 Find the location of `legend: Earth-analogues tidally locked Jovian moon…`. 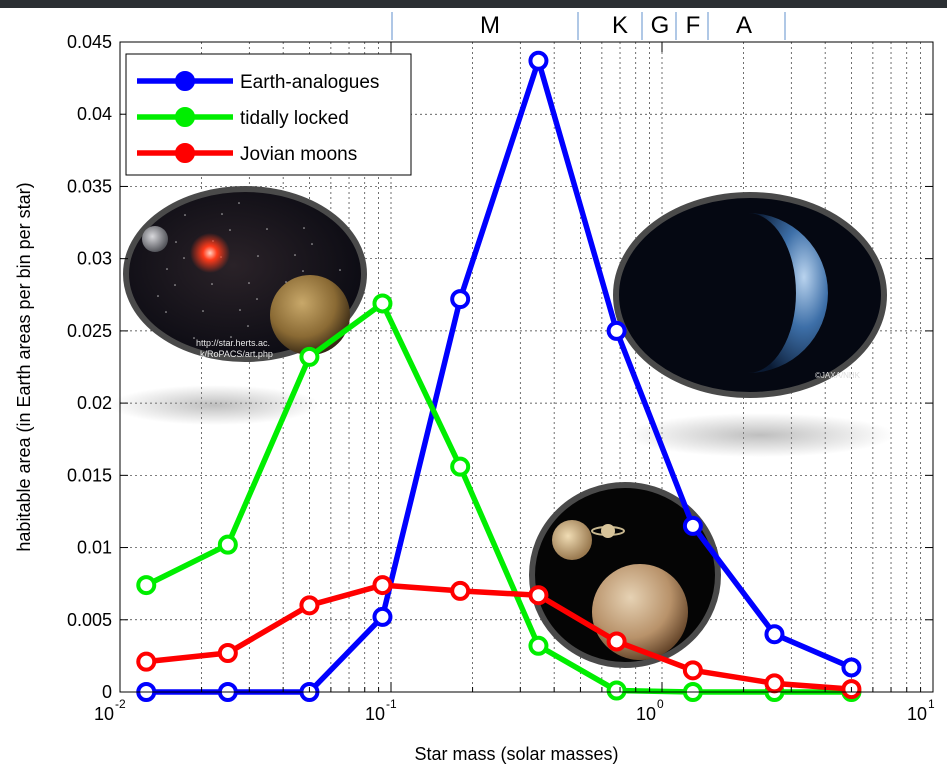

legend: Earth-analogues tidally locked Jovian moon… is located at coordinates (268, 114).